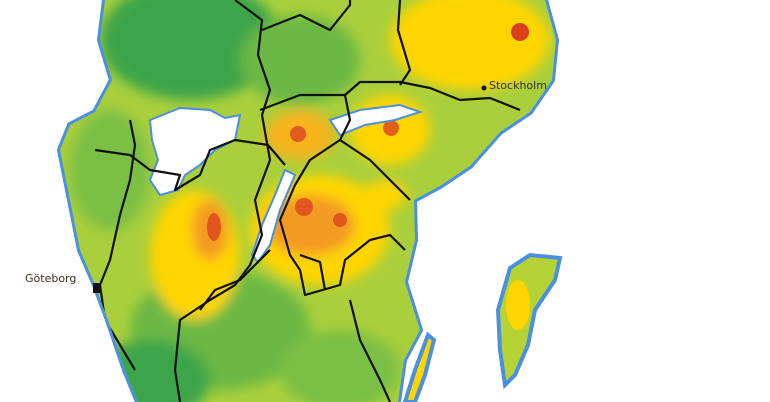  I want to click on stockholm-marker, so click(484, 88).